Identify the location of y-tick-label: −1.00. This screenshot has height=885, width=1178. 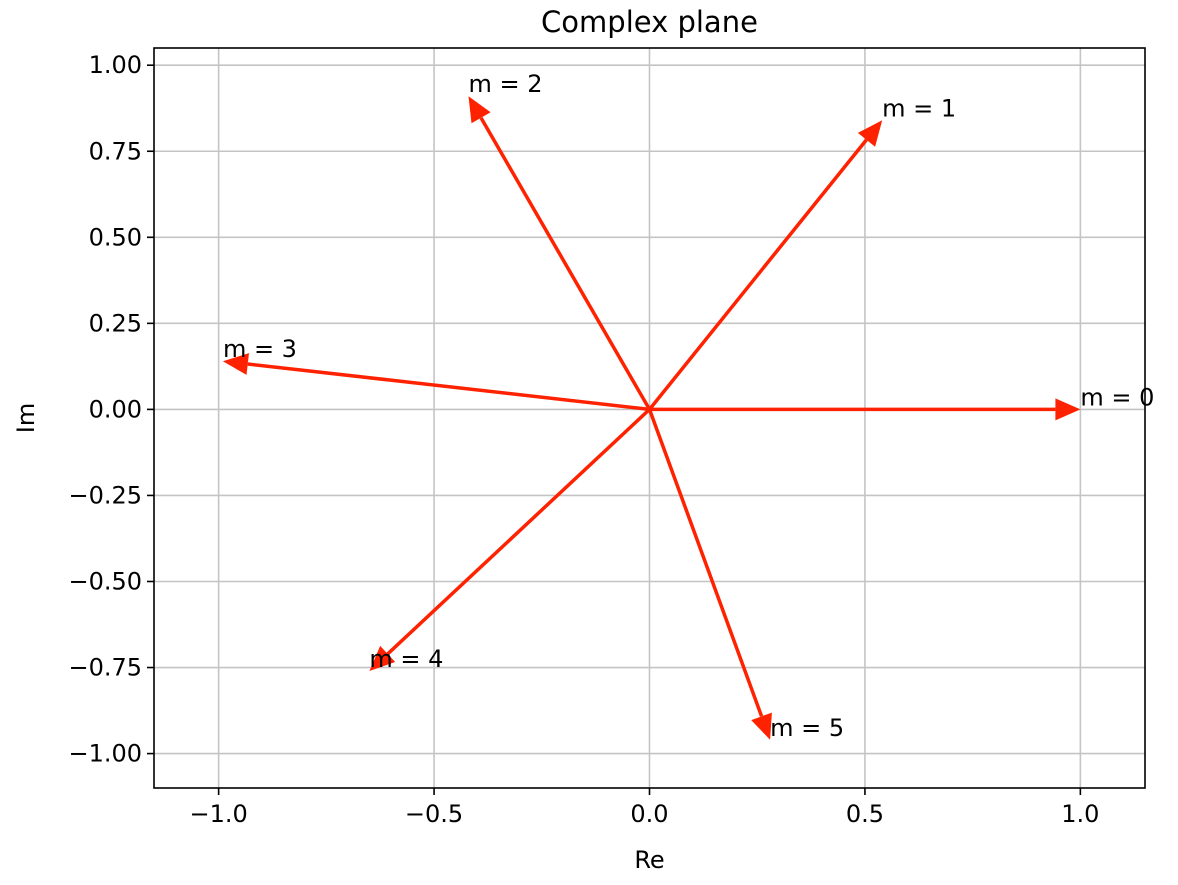
(105, 754).